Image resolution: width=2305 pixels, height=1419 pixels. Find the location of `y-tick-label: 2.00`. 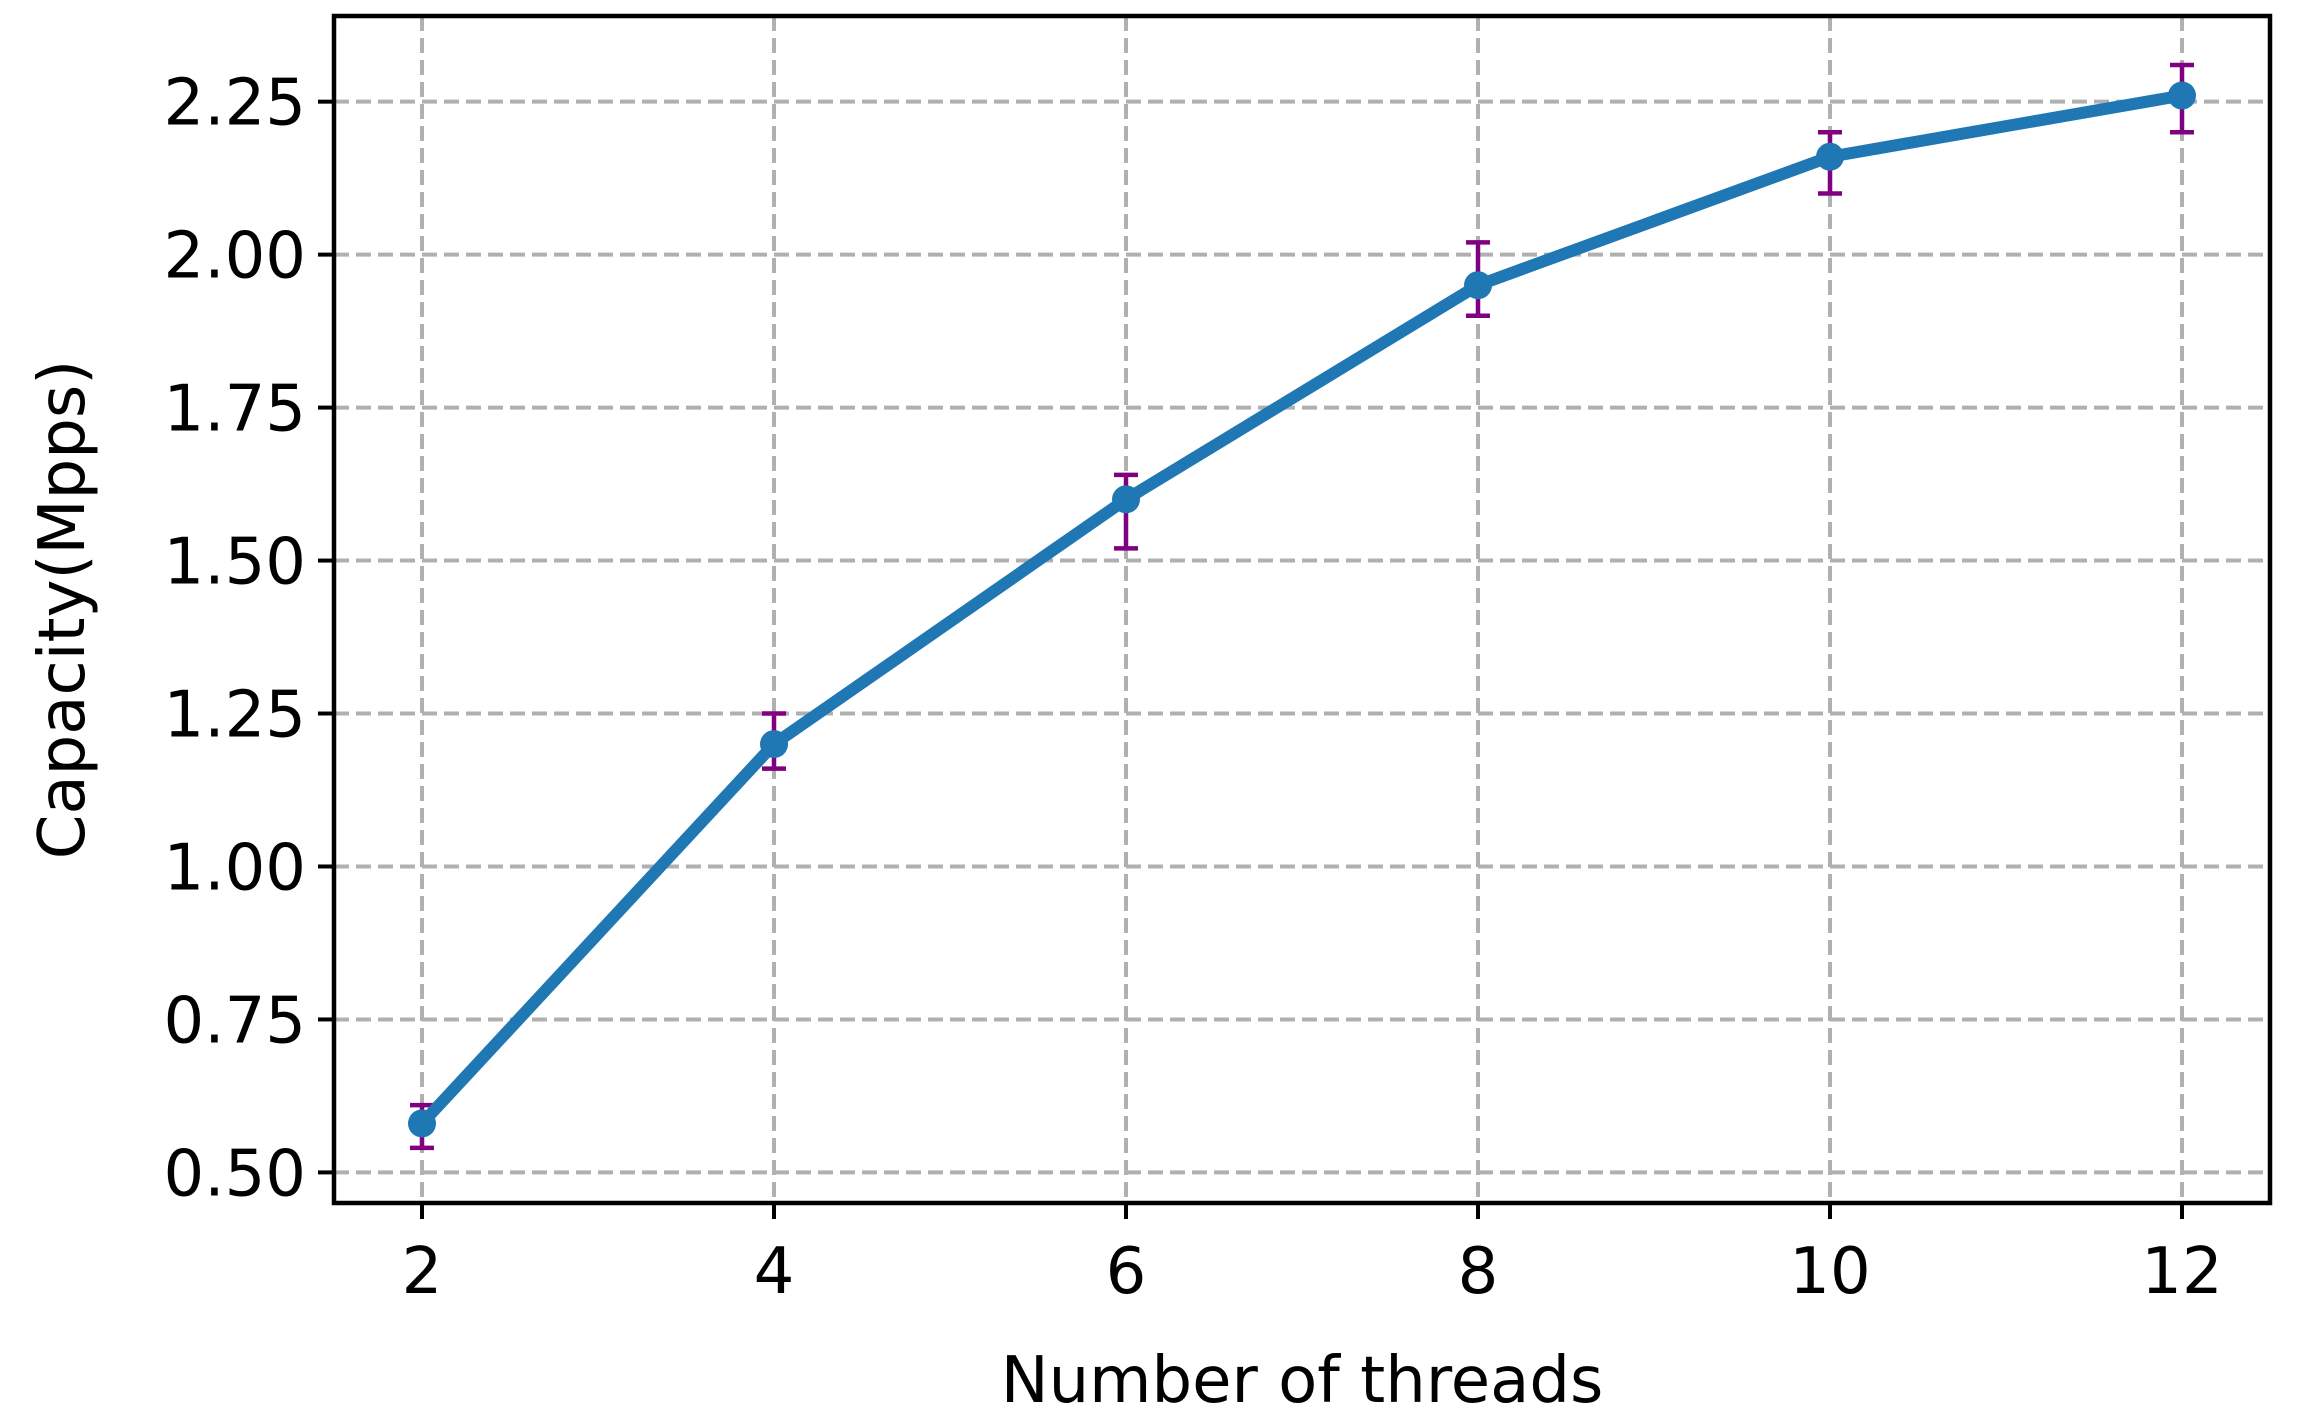

y-tick-label: 2.00 is located at coordinates (235, 257).